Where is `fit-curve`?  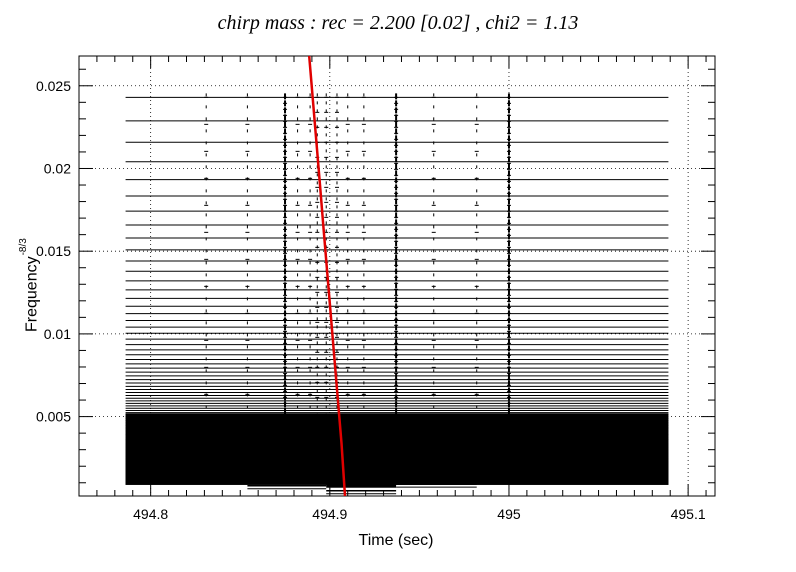
fit-curve is located at coordinates (327, 276).